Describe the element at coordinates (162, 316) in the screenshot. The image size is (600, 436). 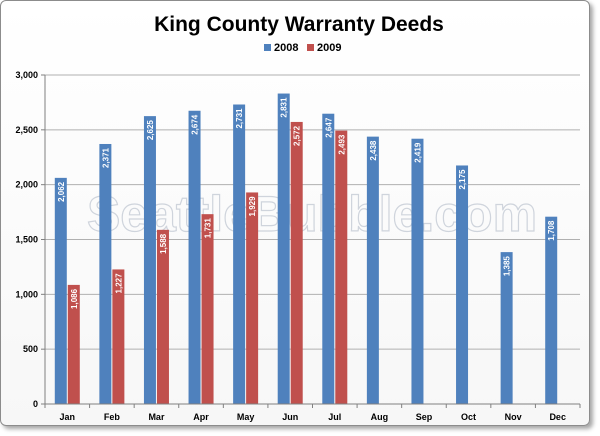
I see `bar-2009-Mar` at that location.